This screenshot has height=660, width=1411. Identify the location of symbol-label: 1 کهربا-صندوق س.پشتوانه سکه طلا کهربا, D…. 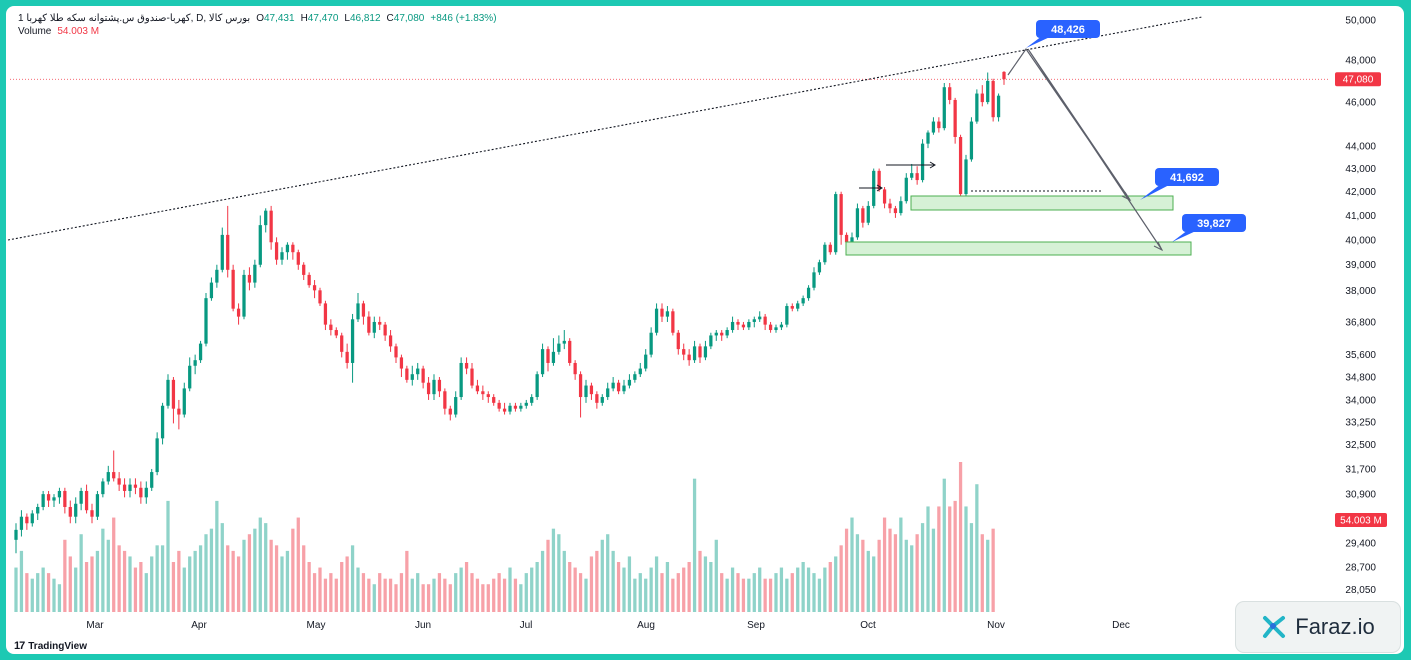
(134, 18).